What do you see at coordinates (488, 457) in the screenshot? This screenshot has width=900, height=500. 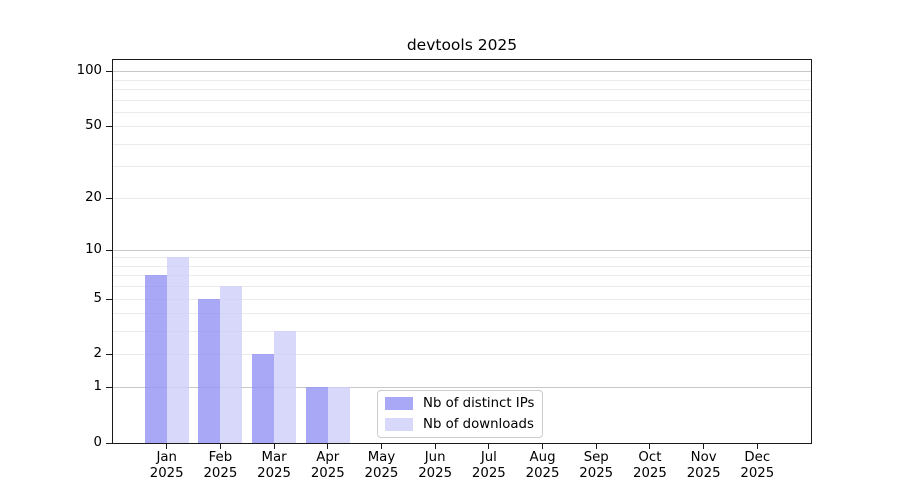 I see `x-tick-label-month: Jul` at bounding box center [488, 457].